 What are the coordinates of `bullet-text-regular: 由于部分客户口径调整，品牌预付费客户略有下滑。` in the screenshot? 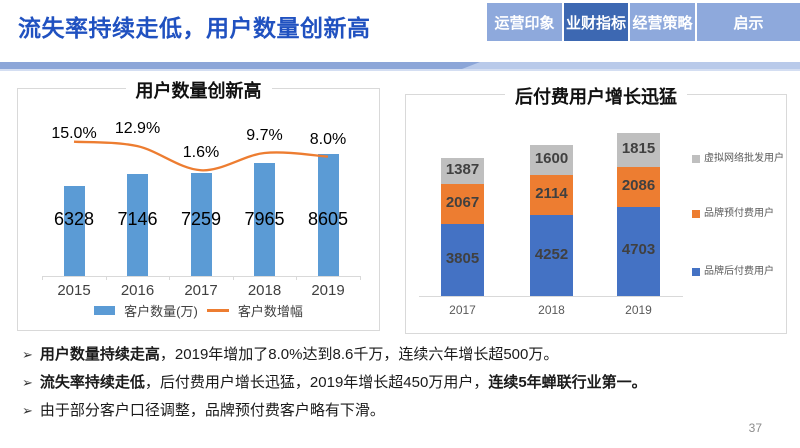 It's located at (212, 410).